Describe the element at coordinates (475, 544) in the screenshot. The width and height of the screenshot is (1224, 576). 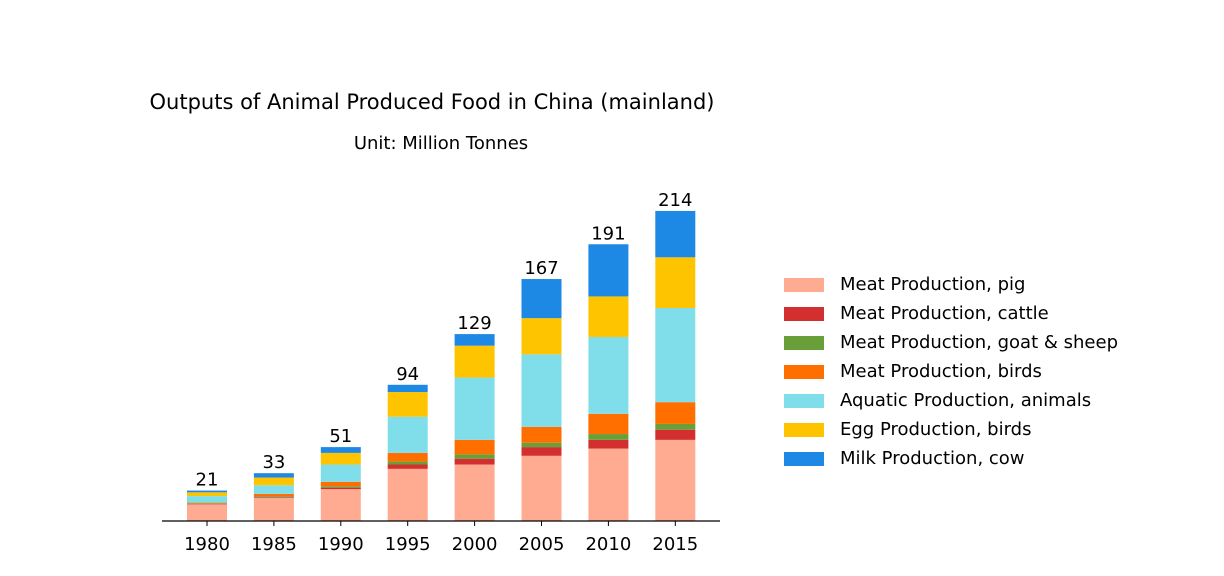
I see `x-tick-label: 2000` at that location.